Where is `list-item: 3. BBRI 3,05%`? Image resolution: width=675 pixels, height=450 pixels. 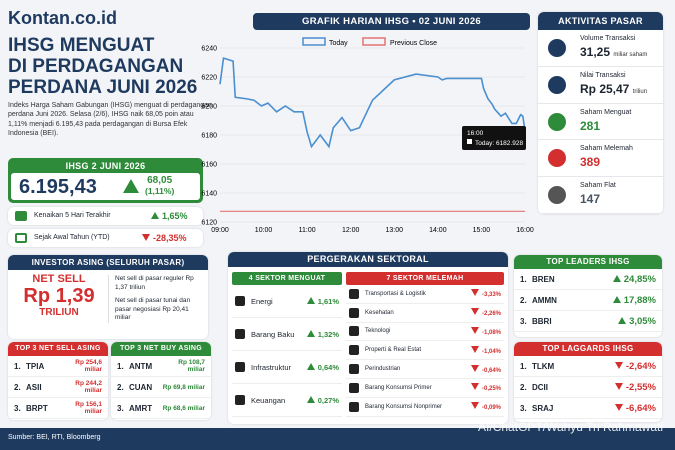
list-item: 3. BBRI 3,05% is located at coordinates (588, 321).